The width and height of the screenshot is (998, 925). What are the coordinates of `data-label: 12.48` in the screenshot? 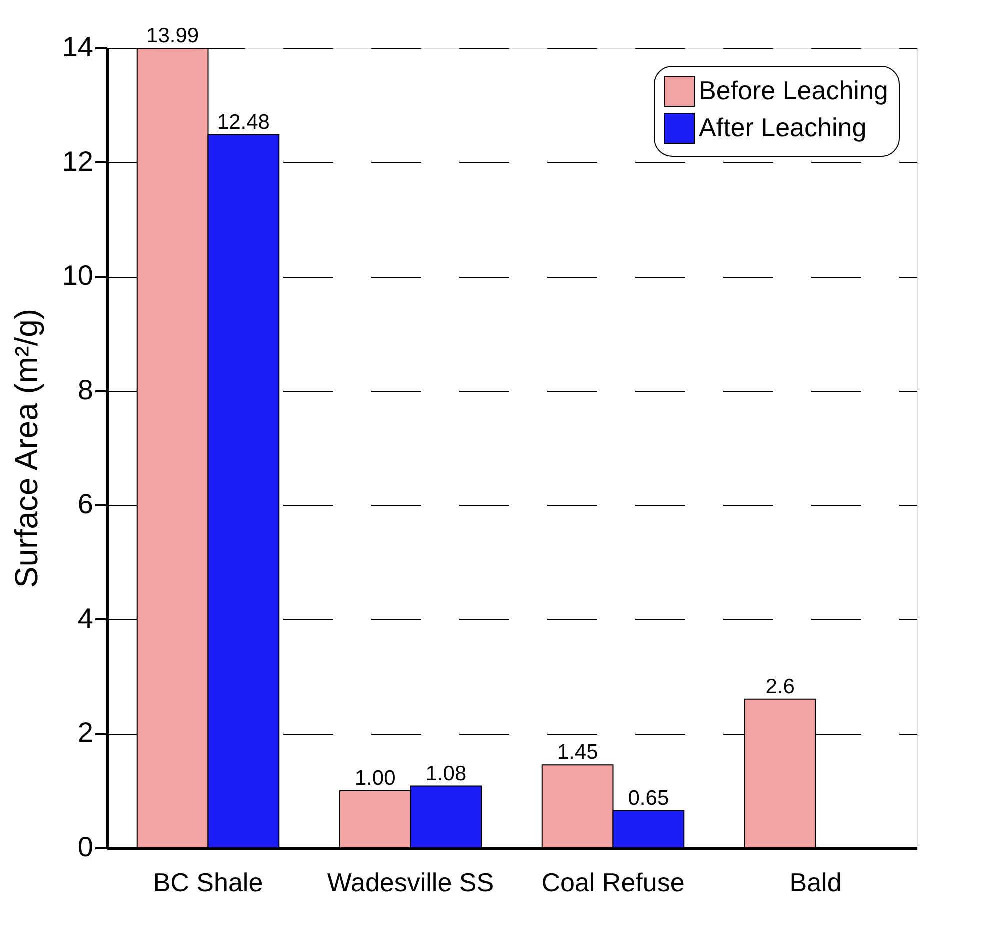 It's located at (243, 122).